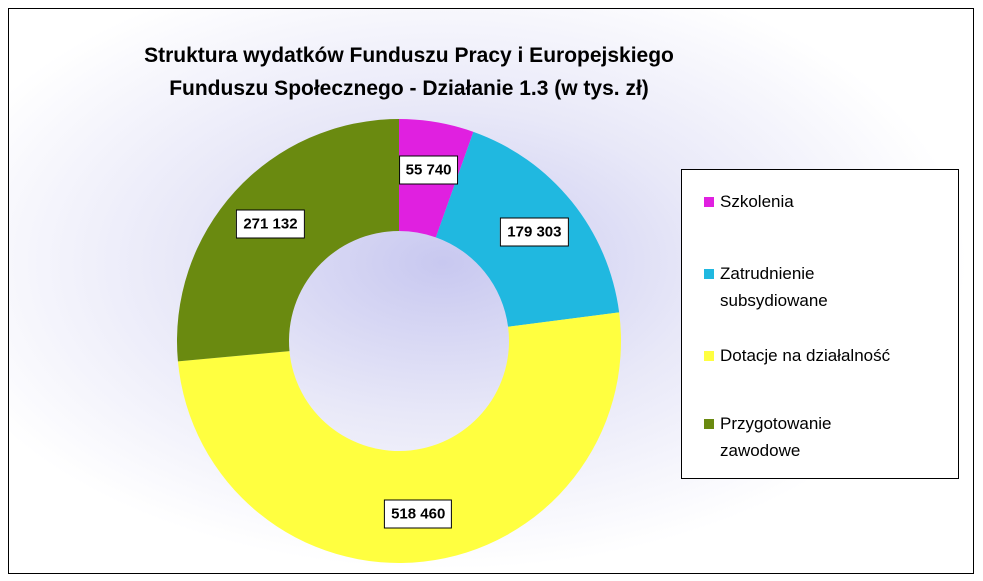 This screenshot has height=581, width=983. What do you see at coordinates (776, 437) in the screenshot?
I see `legend-text: Przygotowanie zawodowe` at bounding box center [776, 437].